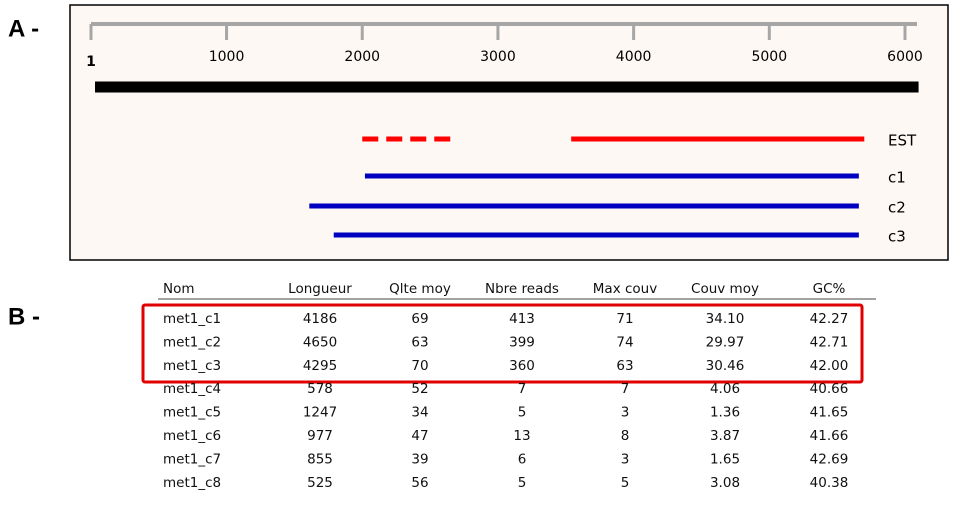 The image size is (957, 521). What do you see at coordinates (419, 413) in the screenshot?
I see `table-cell: 34` at bounding box center [419, 413].